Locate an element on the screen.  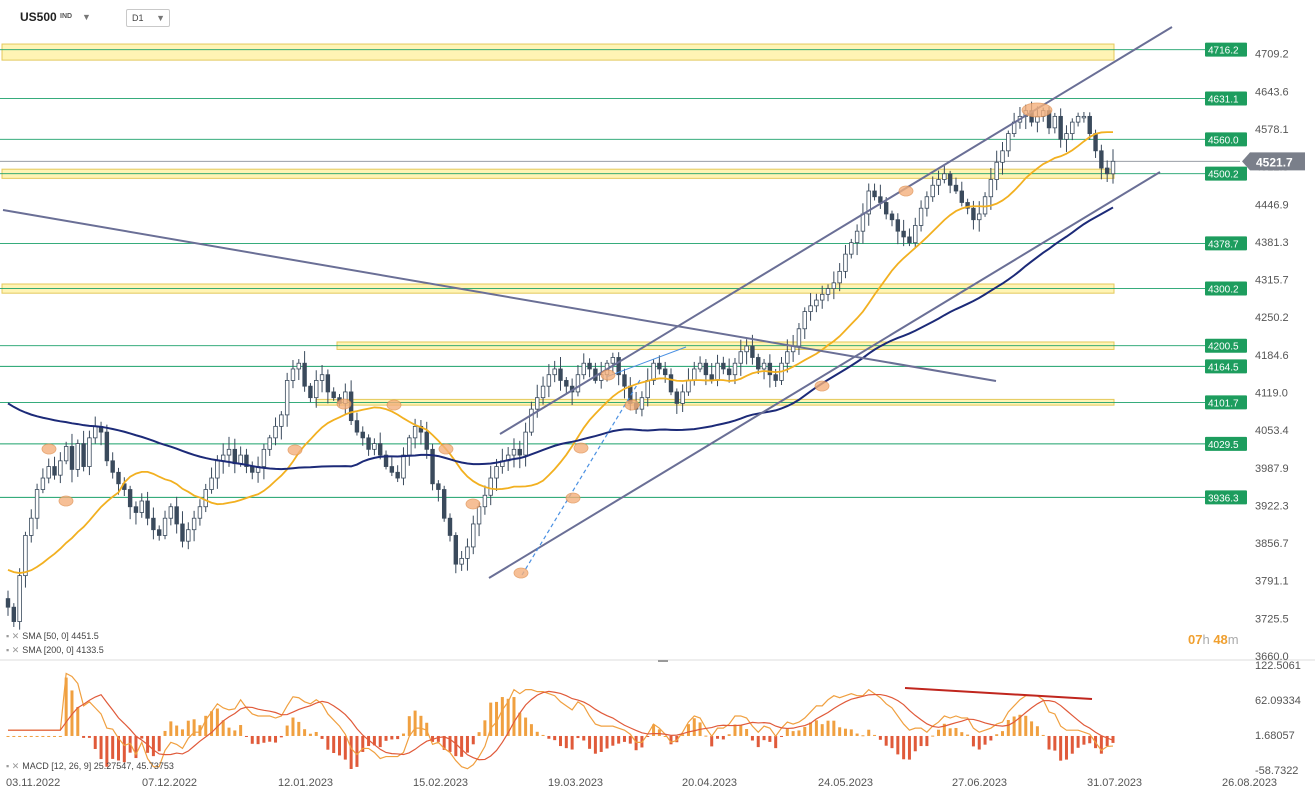
remove-sma50-icon: ▪ ✕ is located at coordinates (13, 636).